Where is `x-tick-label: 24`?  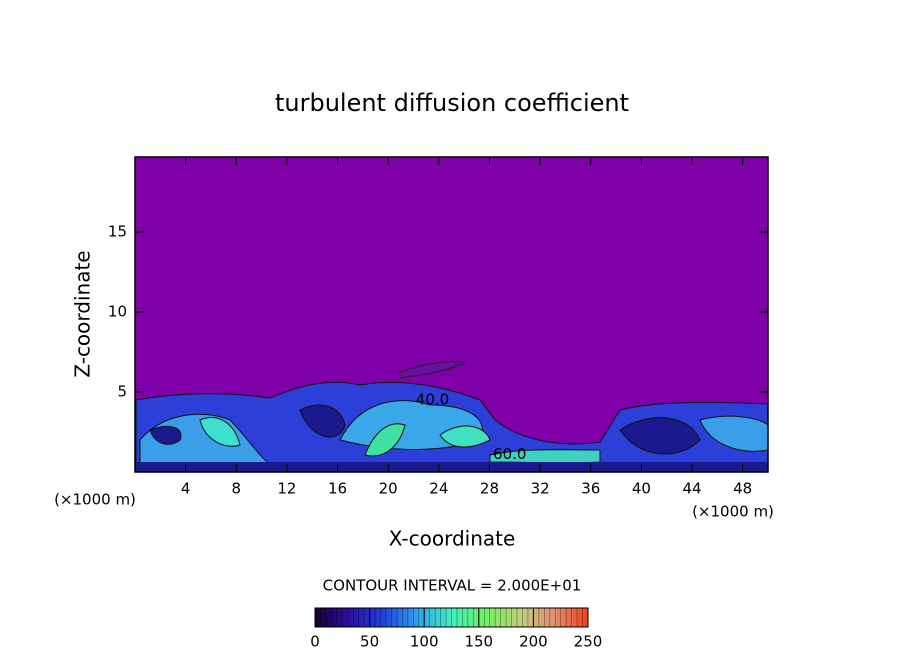 x-tick-label: 24 is located at coordinates (438, 489).